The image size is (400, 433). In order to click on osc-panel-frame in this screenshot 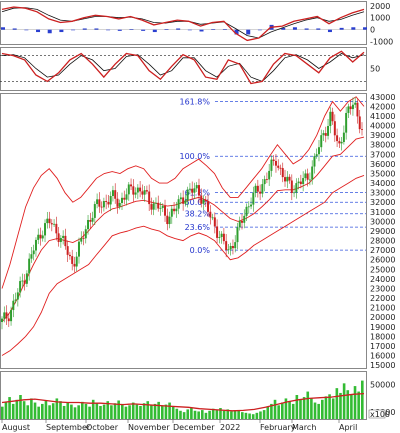, I will do `click(183, 69)`.